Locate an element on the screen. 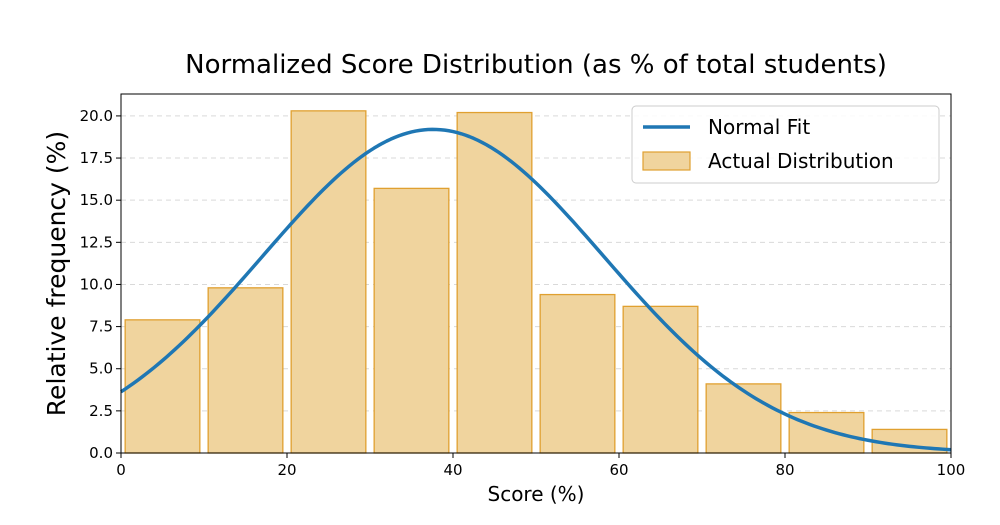 The height and width of the screenshot is (525, 1000). x-tick-label: 20 is located at coordinates (286, 470).